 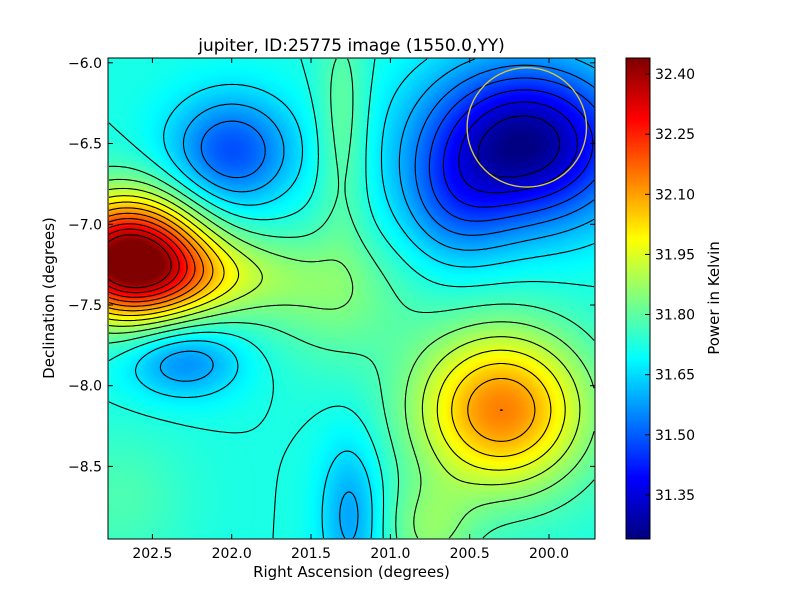 I want to click on overlay-circle, so click(x=527, y=127).